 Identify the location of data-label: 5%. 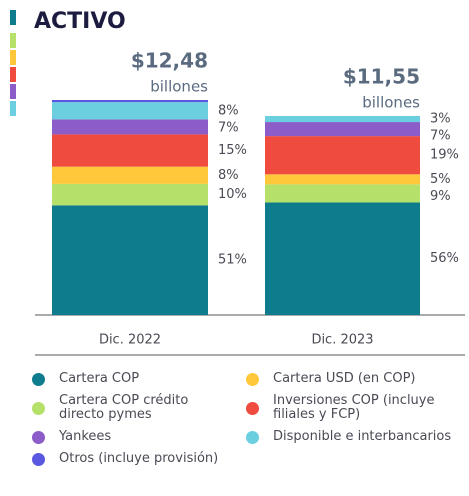
(440, 179).